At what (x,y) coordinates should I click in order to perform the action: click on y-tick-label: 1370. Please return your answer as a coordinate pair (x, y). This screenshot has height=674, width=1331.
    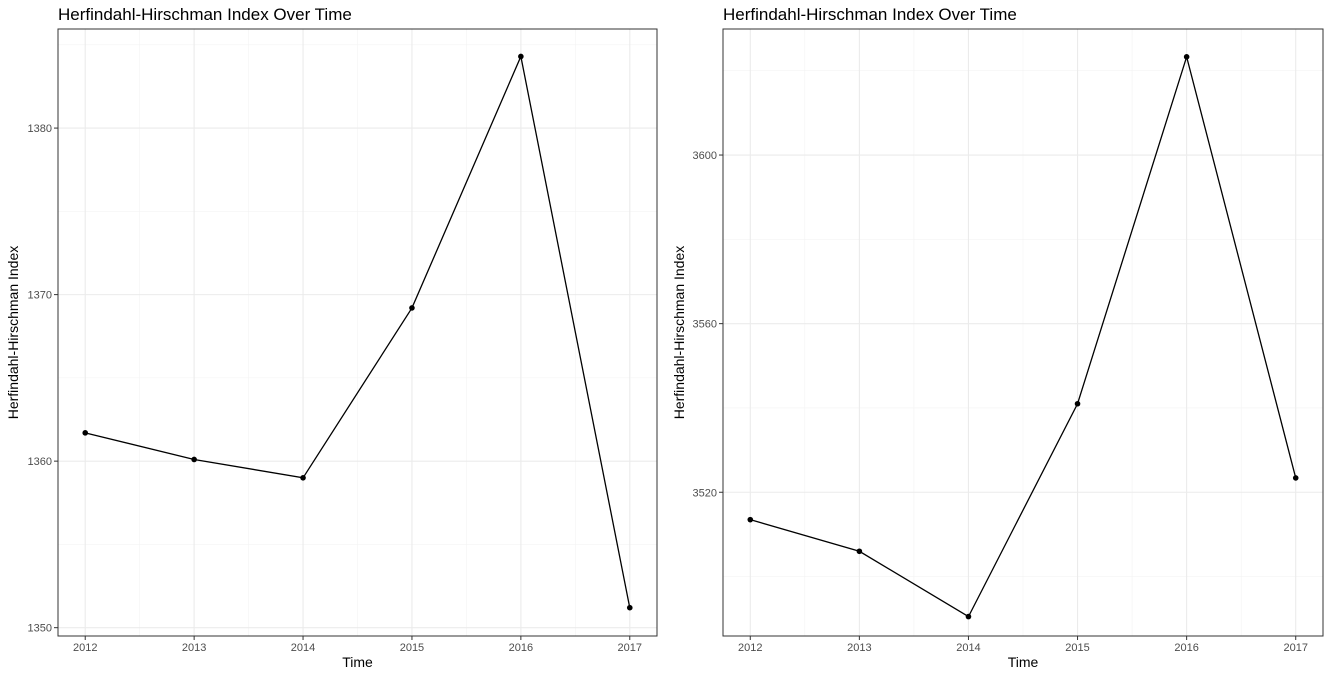
    Looking at the image, I should click on (40, 296).